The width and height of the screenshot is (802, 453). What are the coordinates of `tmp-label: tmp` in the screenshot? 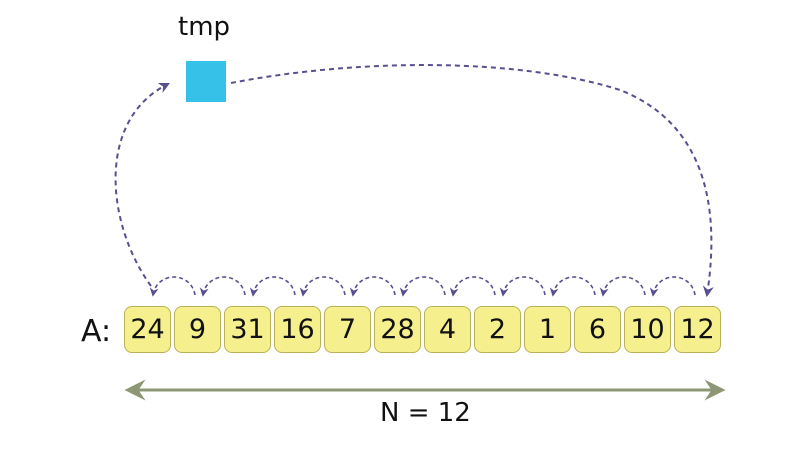 It's located at (204, 27).